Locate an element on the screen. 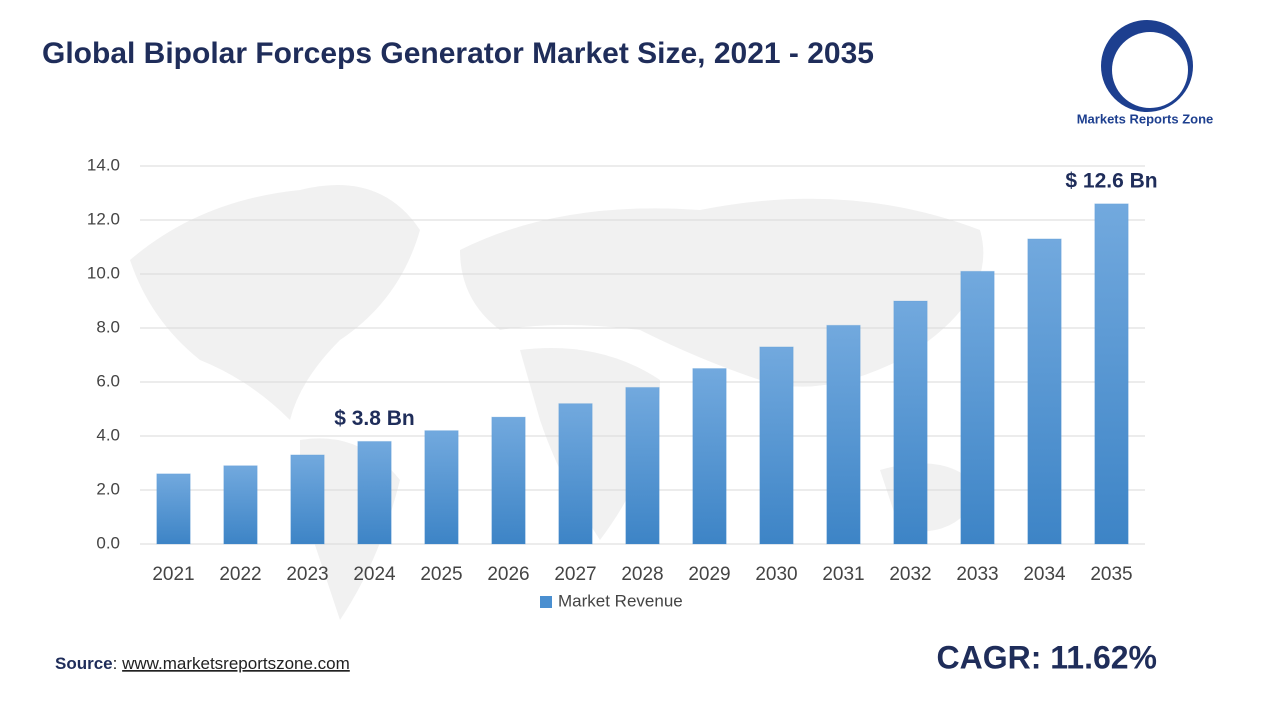  y-tick-label: 0.0 is located at coordinates (108, 542).